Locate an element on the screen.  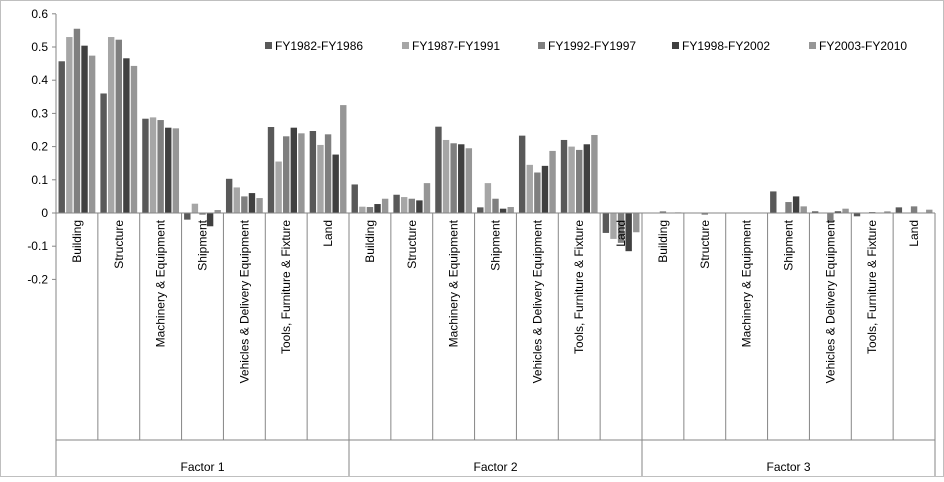
group-label: Factor 3 is located at coordinates (788, 467).